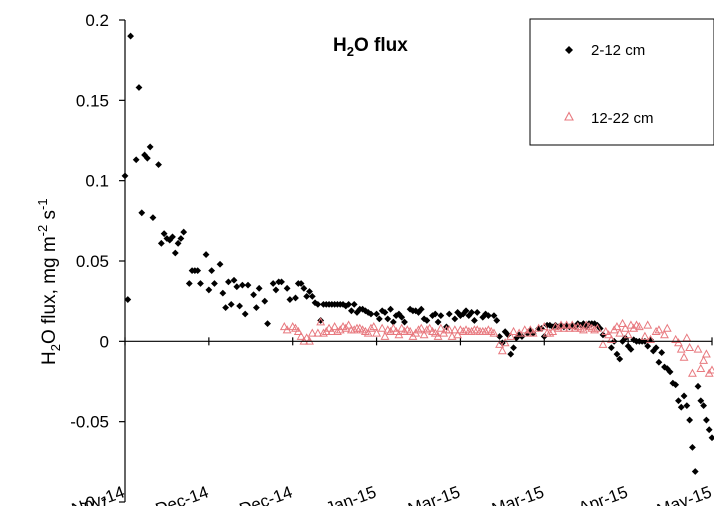 The height and width of the screenshot is (506, 714). What do you see at coordinates (49, 281) in the screenshot?
I see `y-axis-title-text: H2O flux, mg m-2 s-1` at bounding box center [49, 281].